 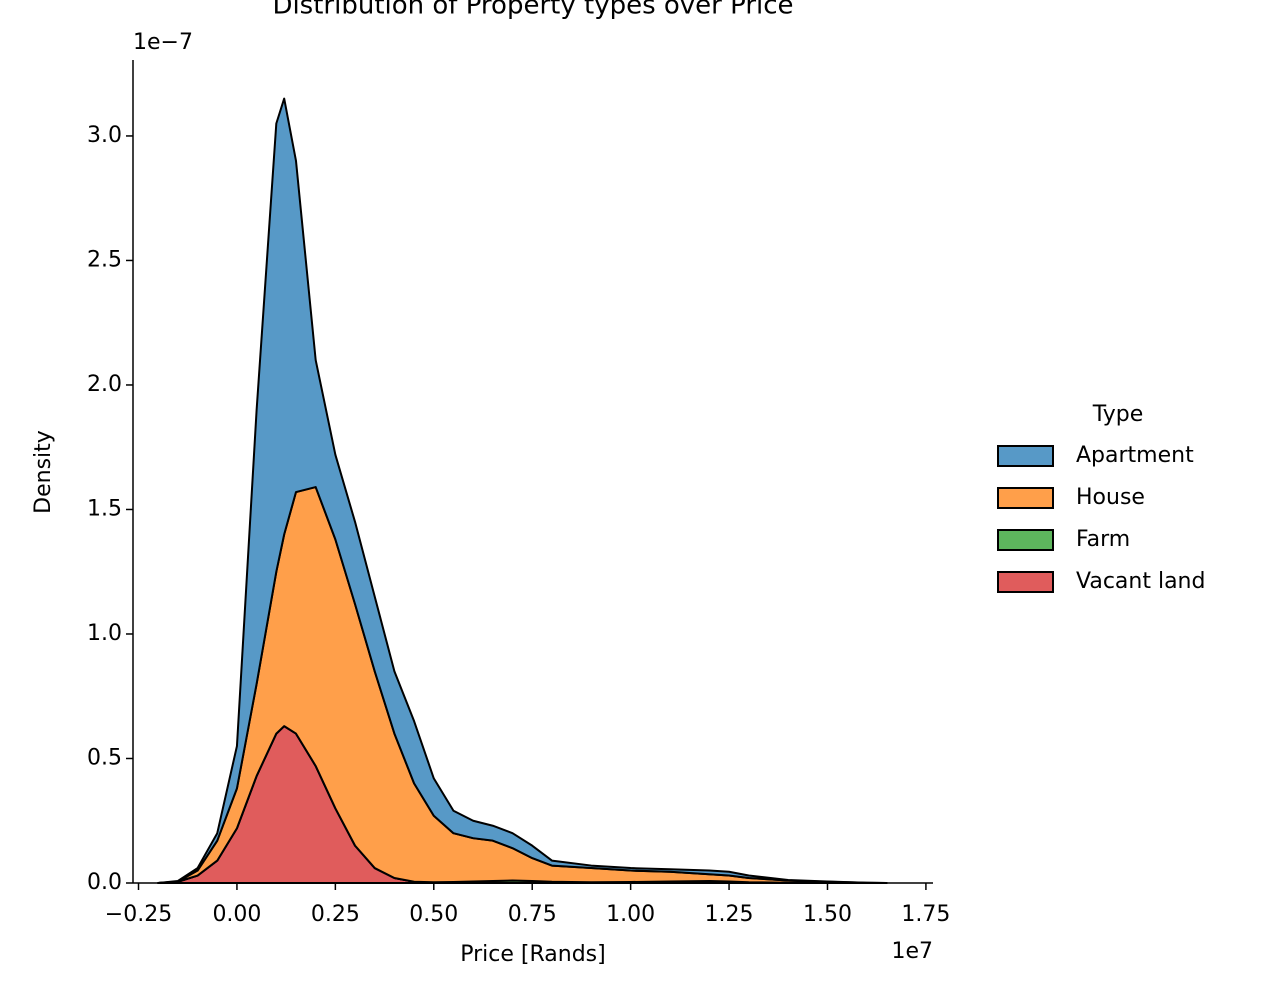 What do you see at coordinates (104, 882) in the screenshot?
I see `y-tick-label: 0.0` at bounding box center [104, 882].